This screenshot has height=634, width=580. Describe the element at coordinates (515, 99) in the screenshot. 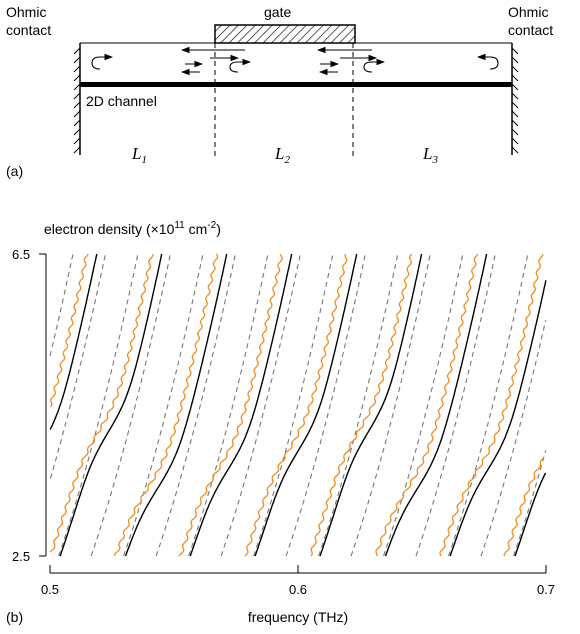

I see `ohmic-contact-right` at that location.